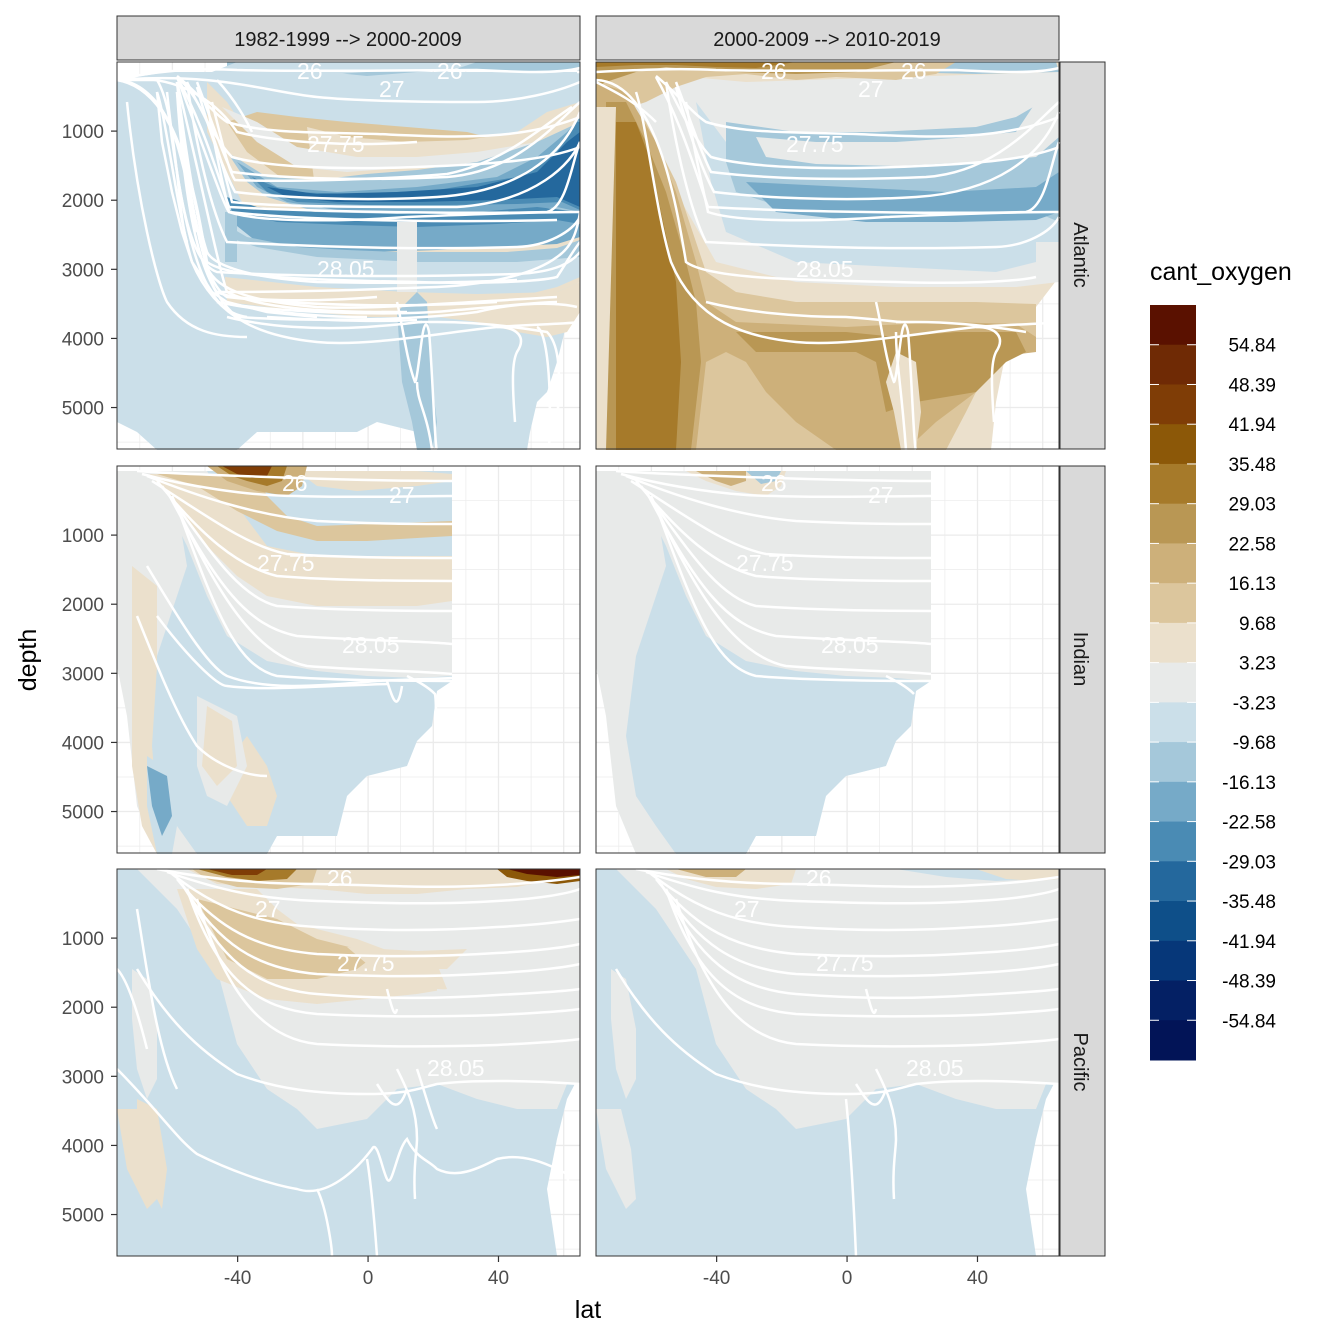 The height and width of the screenshot is (1344, 1344). I want to click on panel-pacific-1: 26 27 27.75 28.05, so click(348, 1061).